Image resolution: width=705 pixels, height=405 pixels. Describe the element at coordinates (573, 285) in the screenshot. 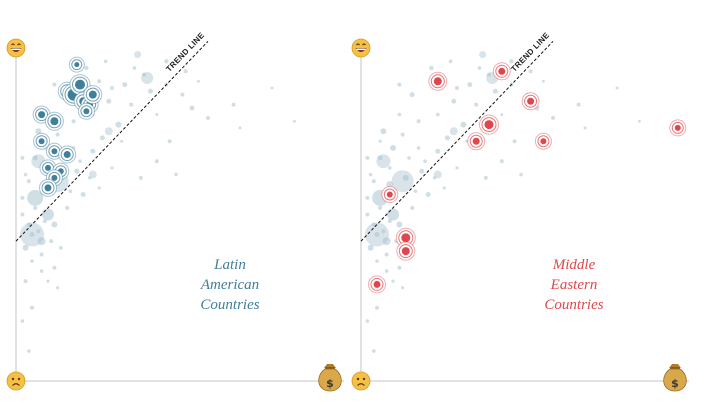

I see `panel-title: Middle Eastern Countries` at that location.